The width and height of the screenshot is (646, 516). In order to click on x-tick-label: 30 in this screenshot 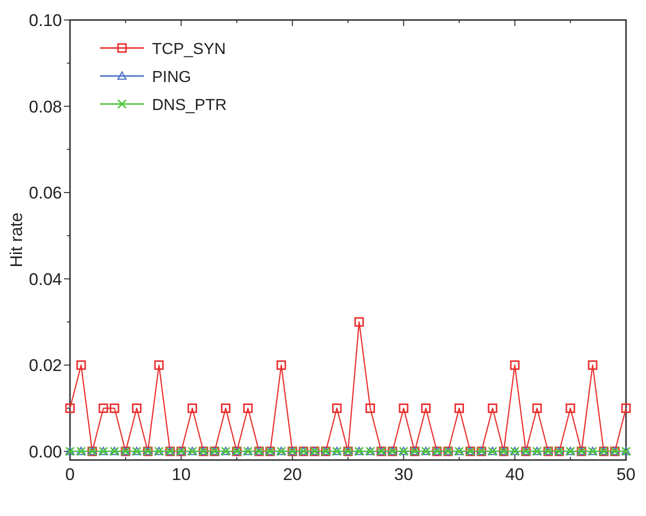, I will do `click(404, 474)`.